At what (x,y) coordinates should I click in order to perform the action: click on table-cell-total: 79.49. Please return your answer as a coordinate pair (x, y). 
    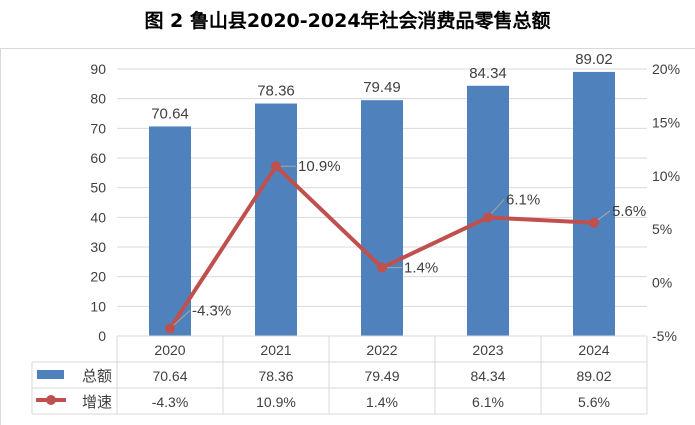
    Looking at the image, I should click on (381, 376).